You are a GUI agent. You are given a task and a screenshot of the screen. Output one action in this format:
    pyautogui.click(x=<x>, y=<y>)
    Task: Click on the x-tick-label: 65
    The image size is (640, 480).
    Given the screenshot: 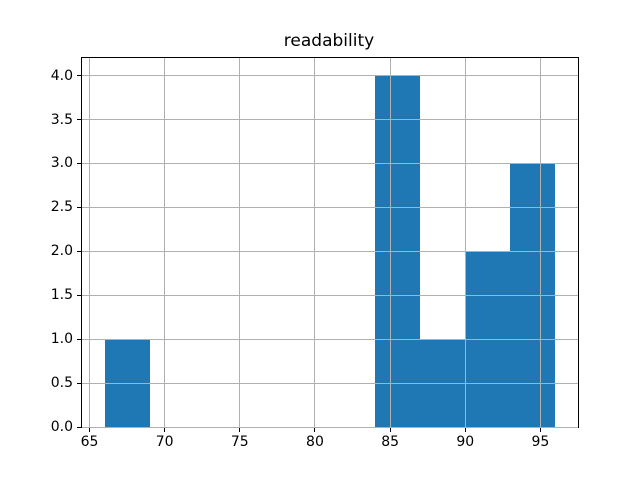 What is the action you would take?
    pyautogui.click(x=89, y=442)
    